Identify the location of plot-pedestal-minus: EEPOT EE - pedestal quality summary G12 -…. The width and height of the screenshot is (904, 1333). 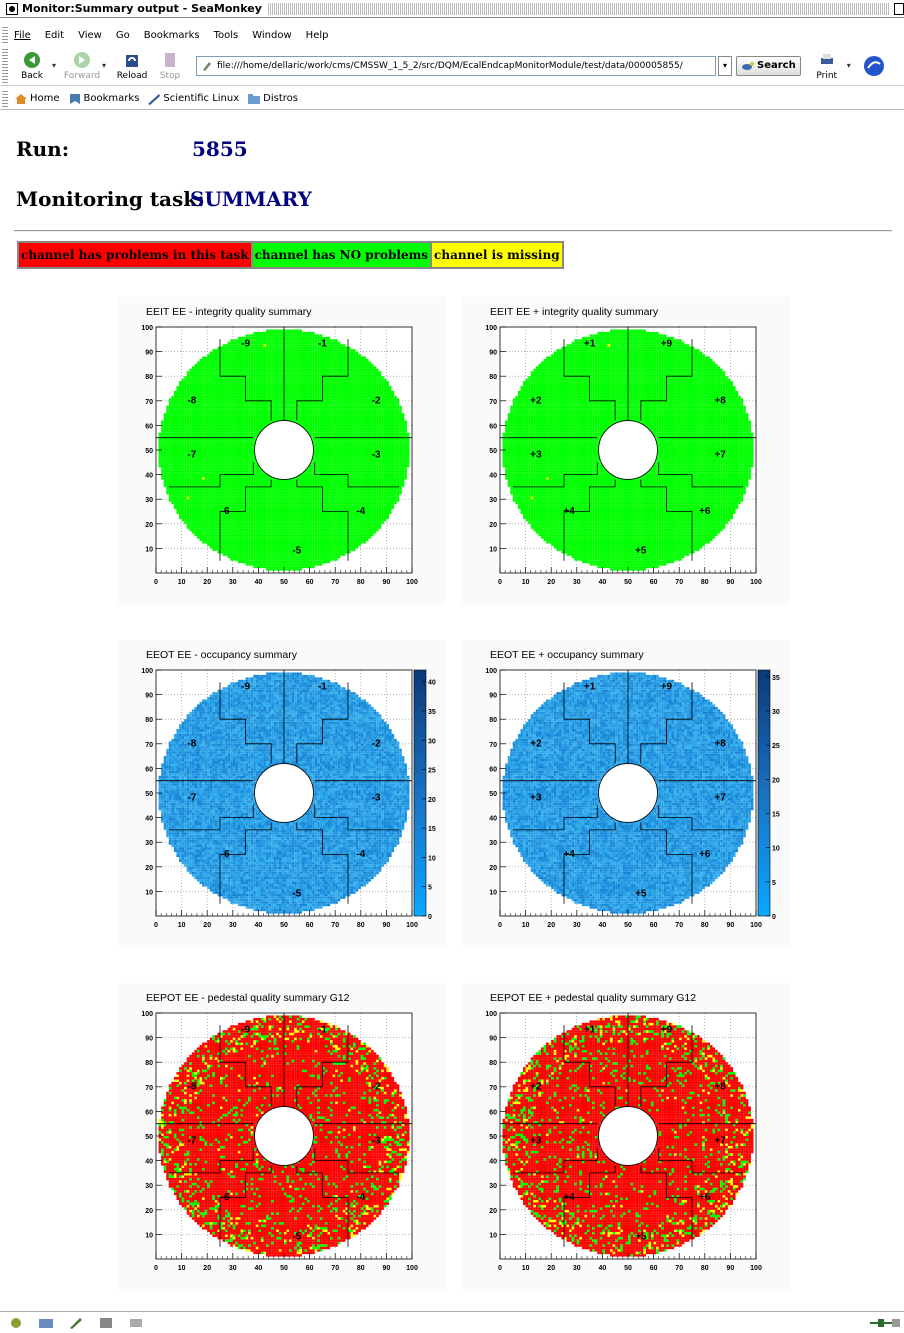
(282, 1137).